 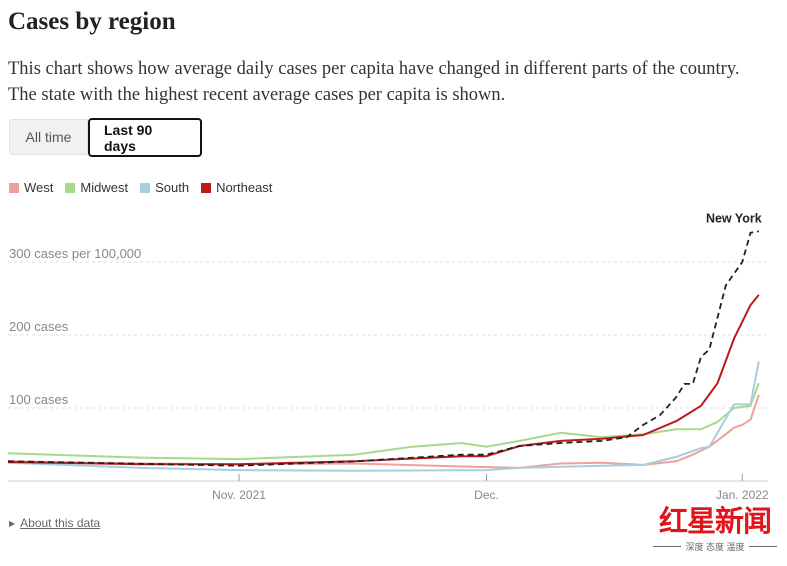 What do you see at coordinates (244, 187) in the screenshot?
I see `legend-label: Northeast` at bounding box center [244, 187].